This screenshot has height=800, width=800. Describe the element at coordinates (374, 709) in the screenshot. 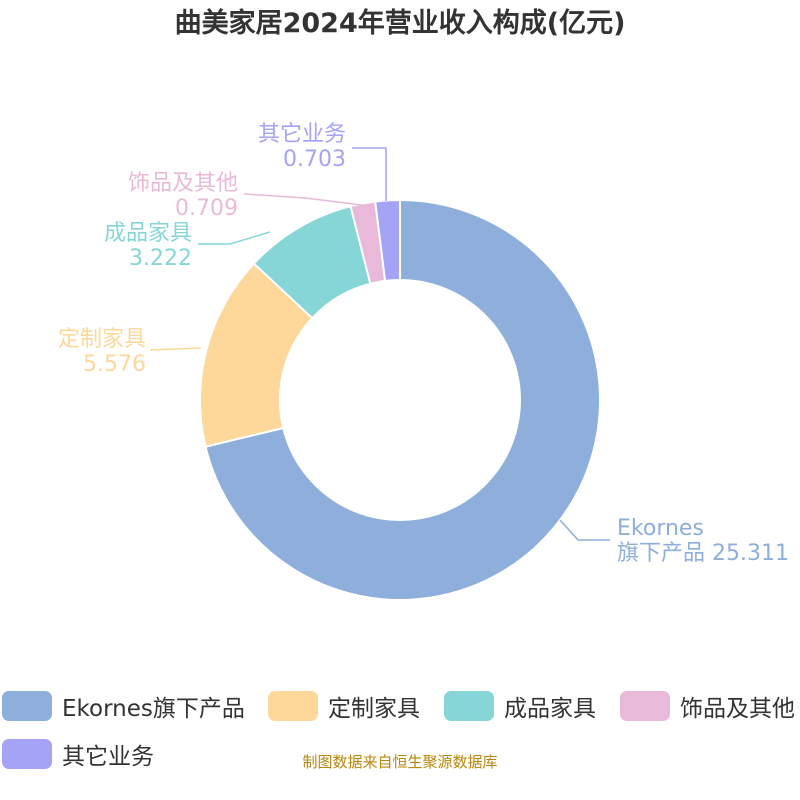

I see `legend-label-custom-furniture: 定制家具` at that location.